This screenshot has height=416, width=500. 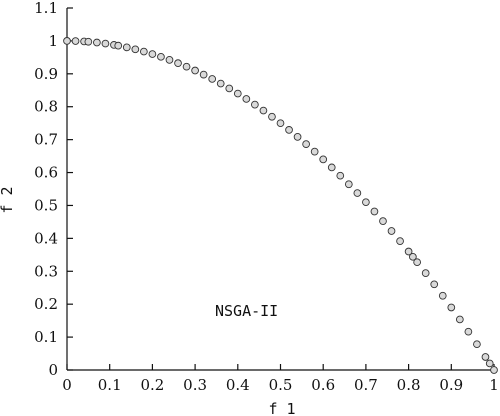 I want to click on y-tick-label: 0, so click(x=53, y=370).